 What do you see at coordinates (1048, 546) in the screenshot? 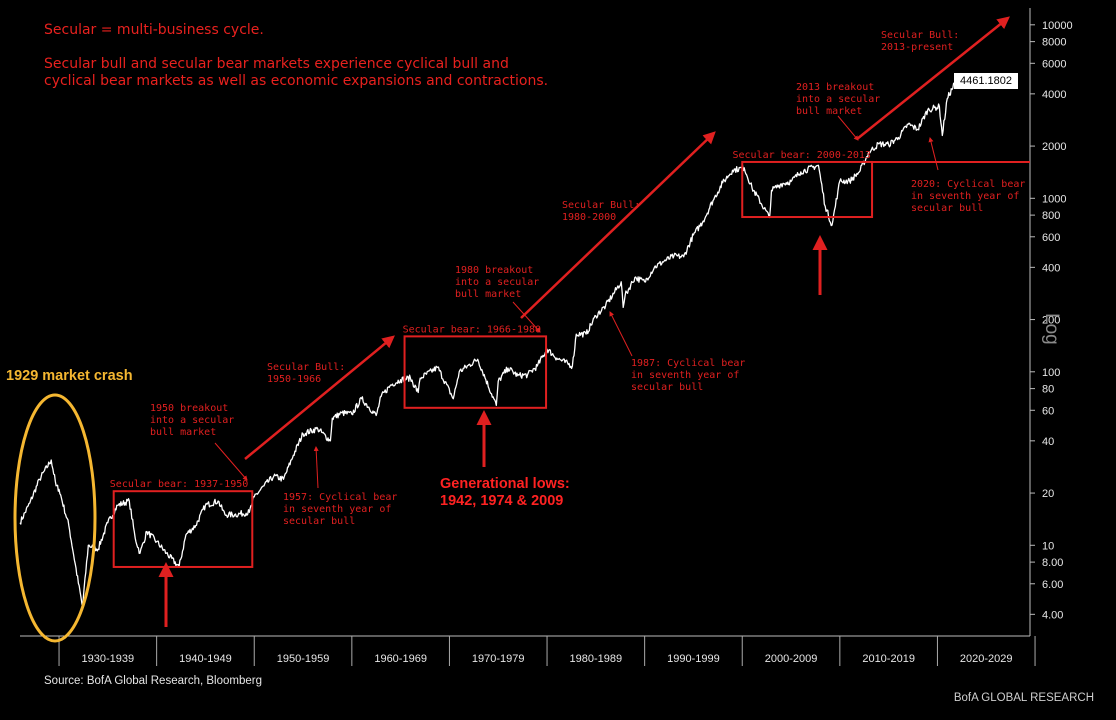
I see `y-tick-label: 10` at bounding box center [1048, 546].